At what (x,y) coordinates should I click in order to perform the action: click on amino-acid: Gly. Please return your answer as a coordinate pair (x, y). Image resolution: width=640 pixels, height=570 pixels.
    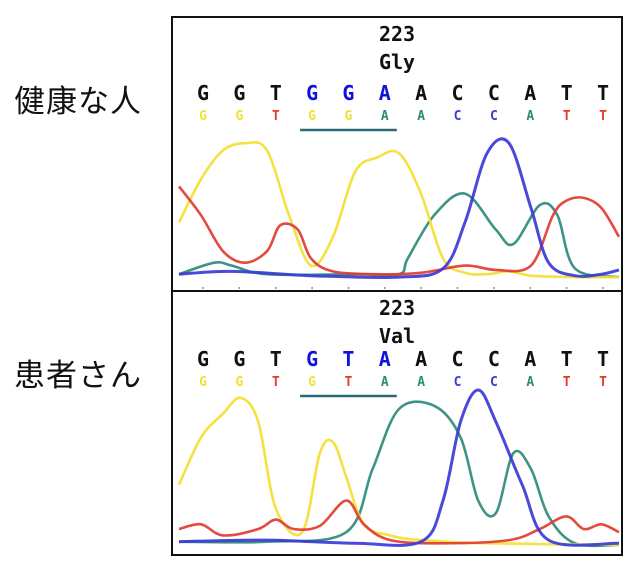
    Looking at the image, I should click on (397, 62).